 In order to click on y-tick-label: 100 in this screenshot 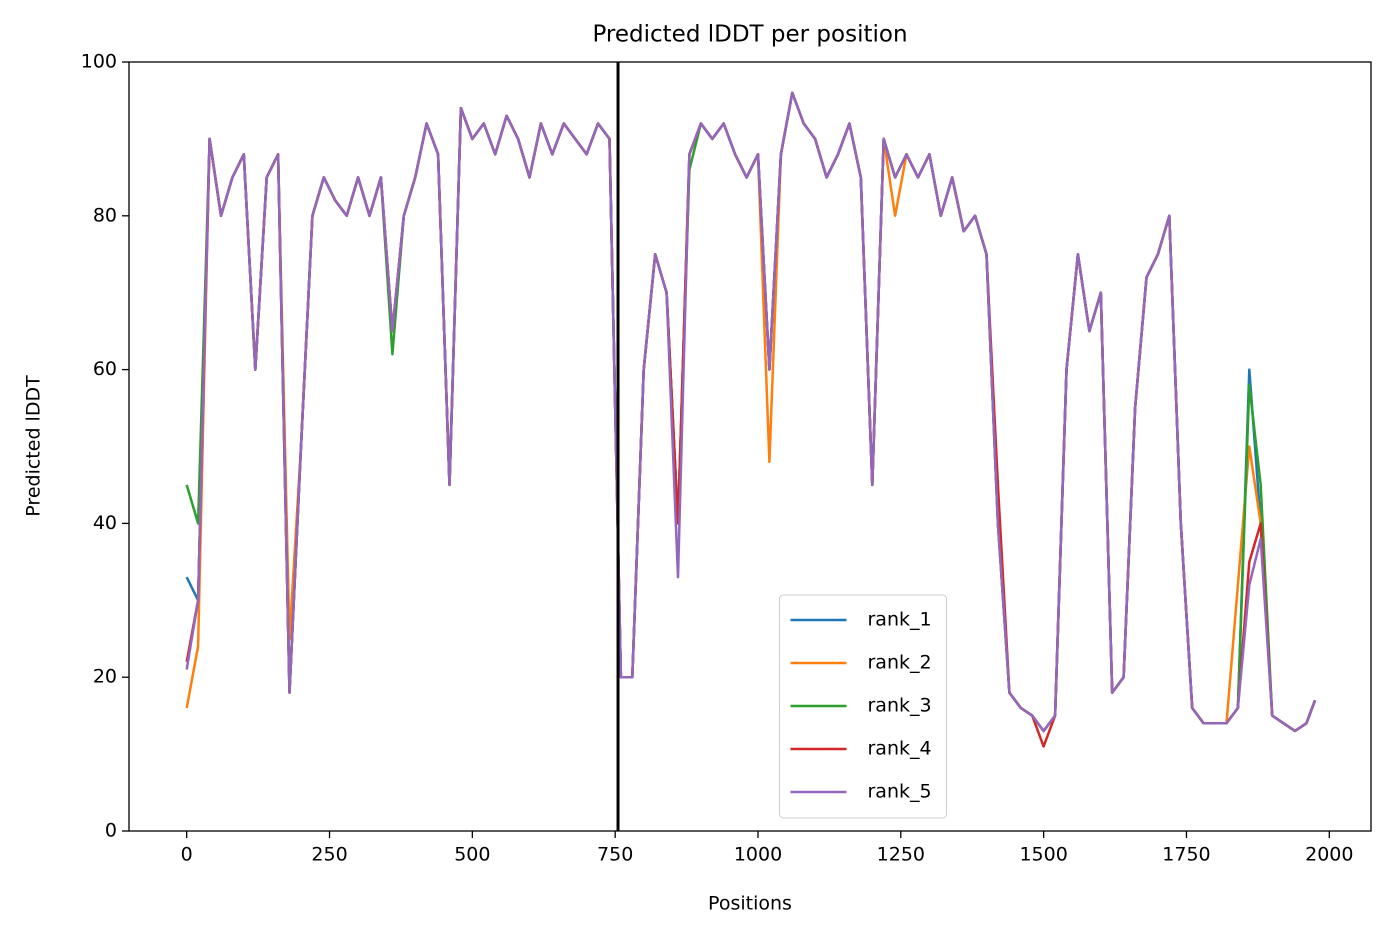, I will do `click(99, 62)`.